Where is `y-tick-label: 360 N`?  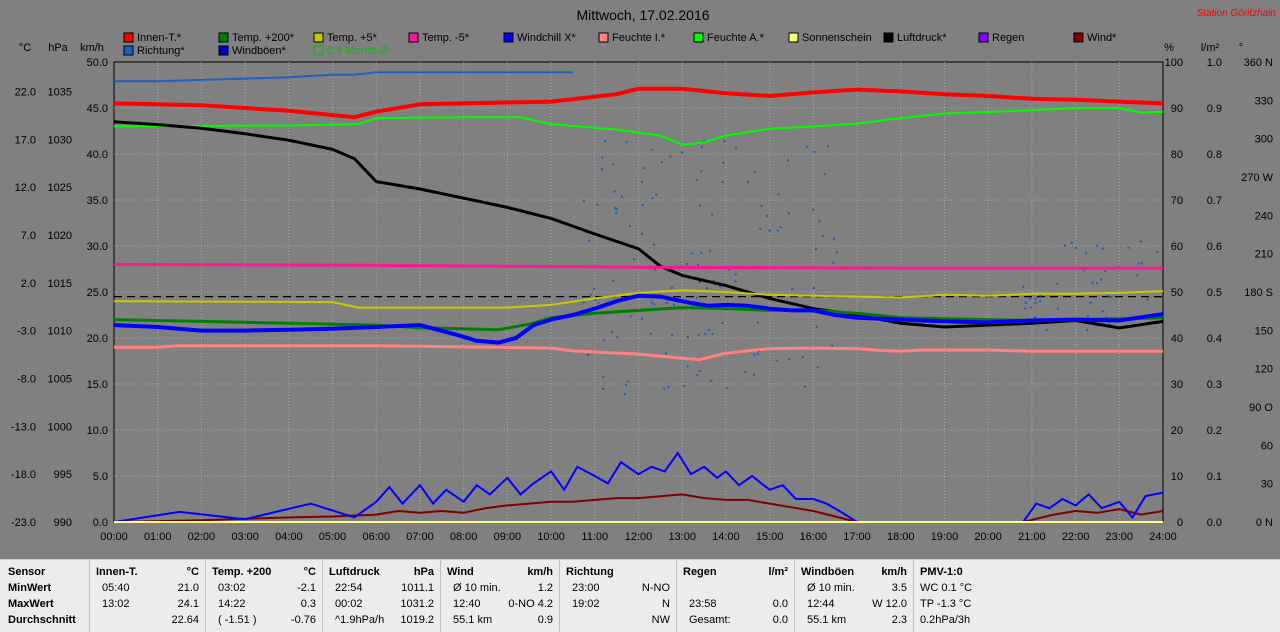 y-tick-label: 360 N is located at coordinates (1258, 63).